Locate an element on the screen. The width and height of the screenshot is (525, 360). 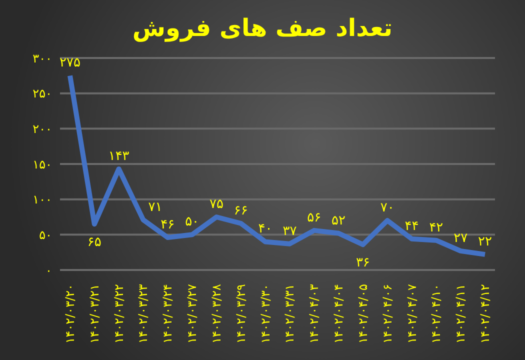
x-tick-label: ۱۴۰۲/۰۳/۲۹ is located at coordinates (241, 314).